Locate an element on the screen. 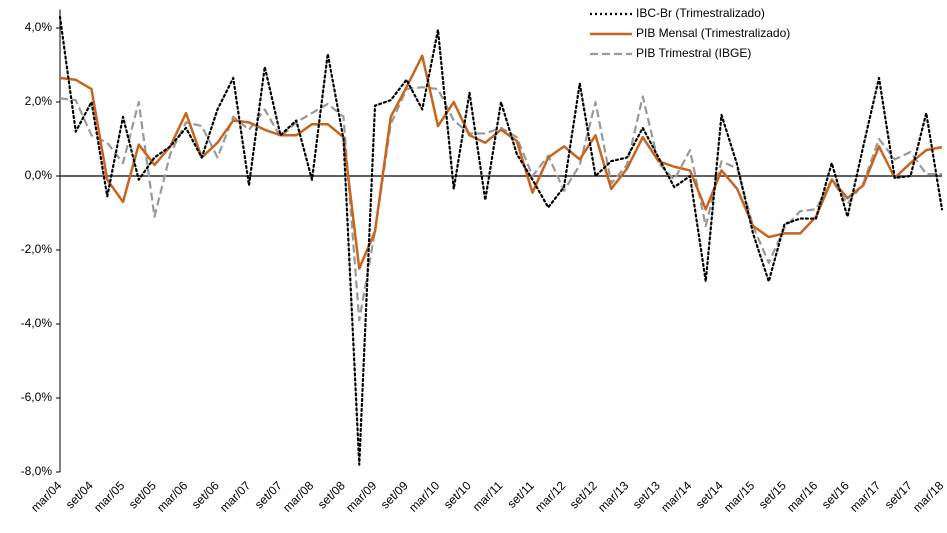 The height and width of the screenshot is (533, 947). x-tick-label: mar/13 is located at coordinates (613, 496).